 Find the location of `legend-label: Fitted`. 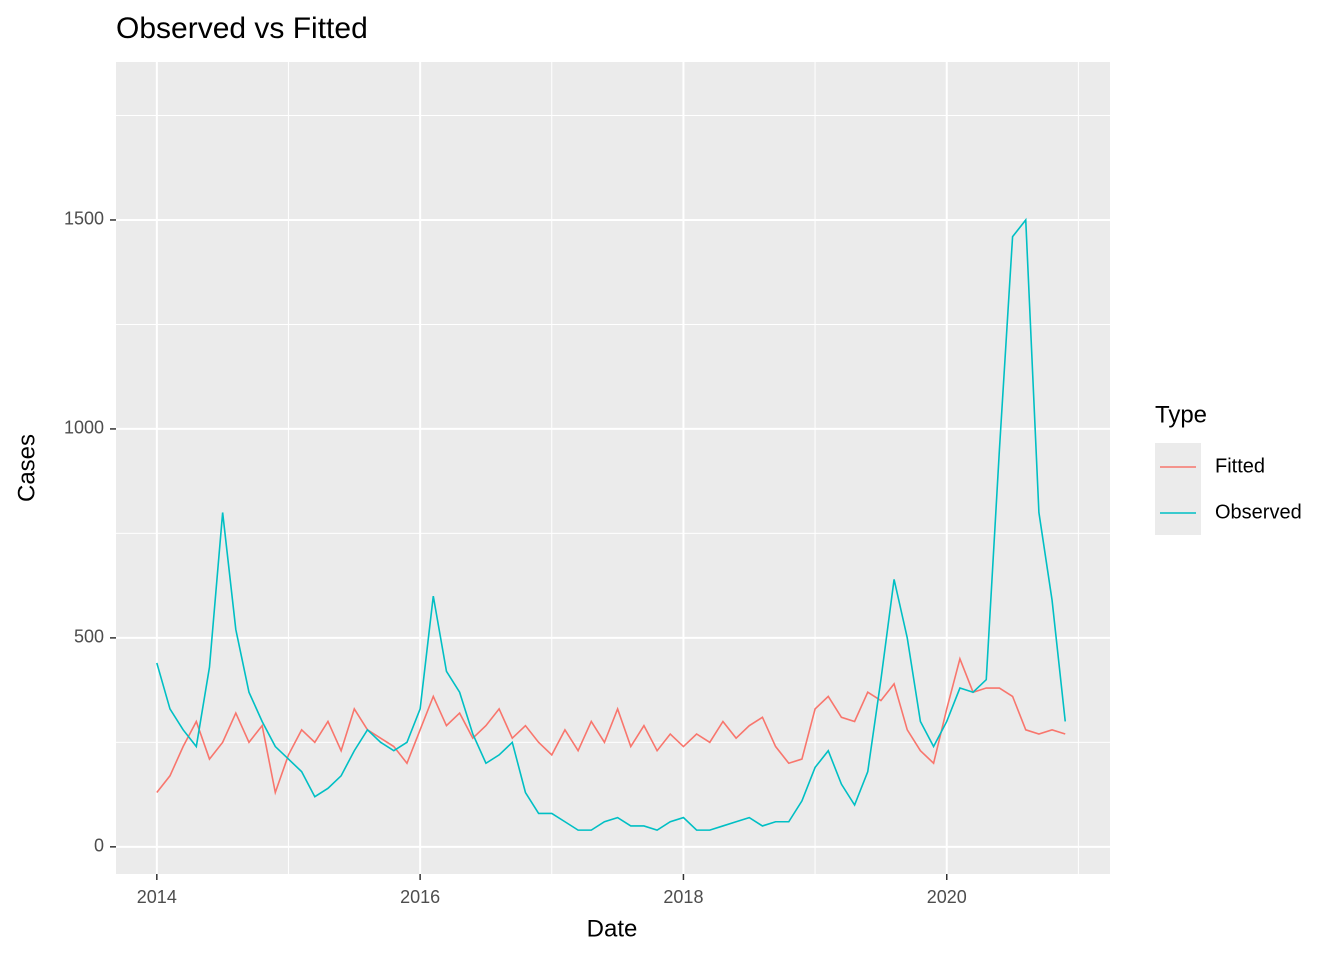

legend-label: Fitted is located at coordinates (1240, 466).